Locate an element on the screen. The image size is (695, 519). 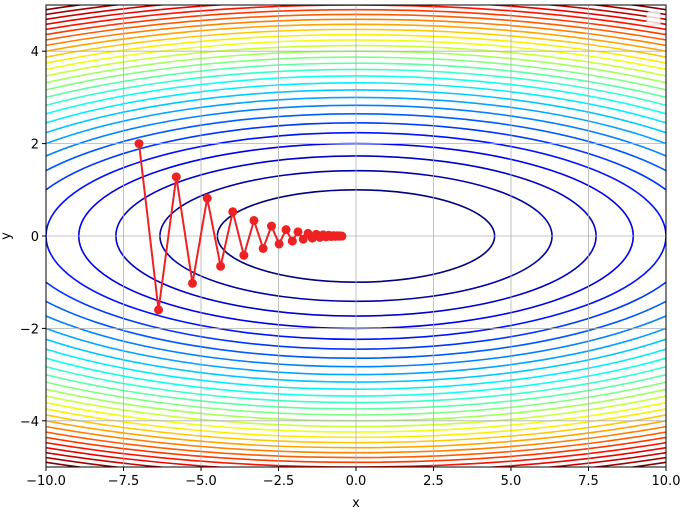
y-tick-label: −2 is located at coordinates (29, 329).